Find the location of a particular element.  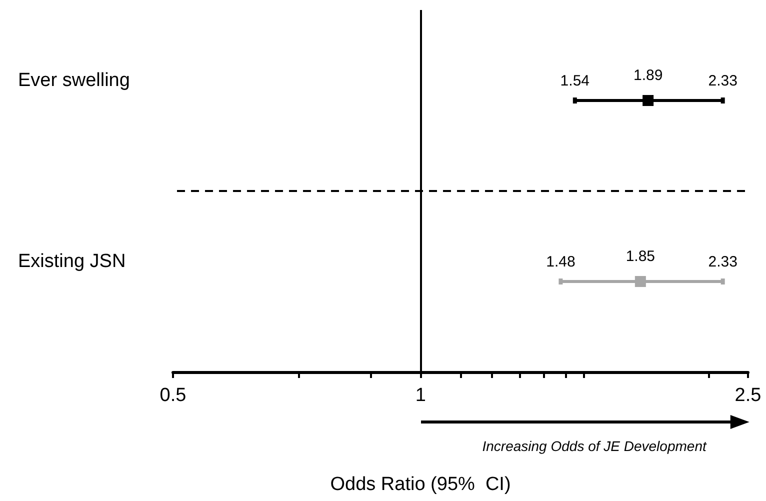

x-tick-label: 2.5 is located at coordinates (748, 395).